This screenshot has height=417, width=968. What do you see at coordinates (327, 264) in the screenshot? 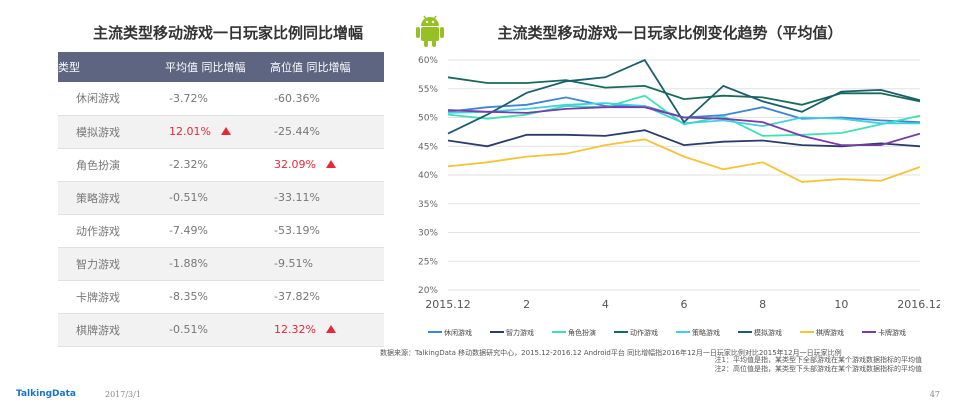
I see `cell-high: -9.51%` at bounding box center [327, 264].